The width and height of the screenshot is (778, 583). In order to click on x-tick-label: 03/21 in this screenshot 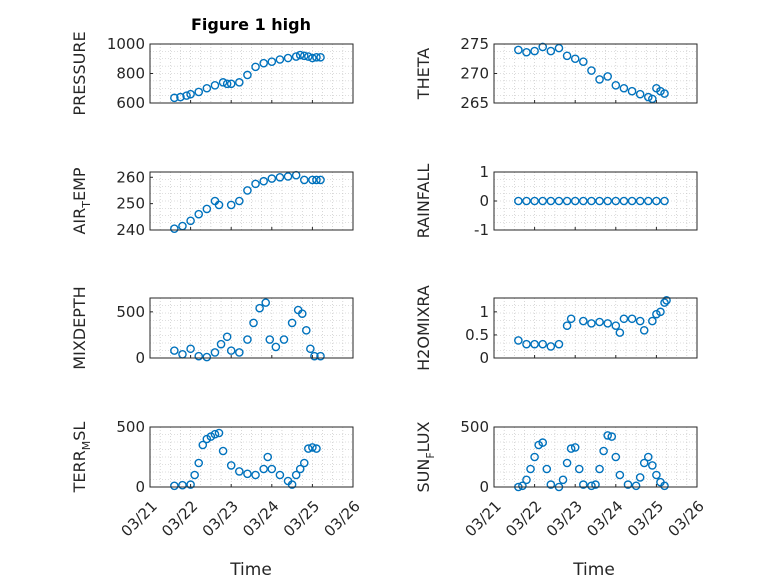, I will do `click(138, 518)`.